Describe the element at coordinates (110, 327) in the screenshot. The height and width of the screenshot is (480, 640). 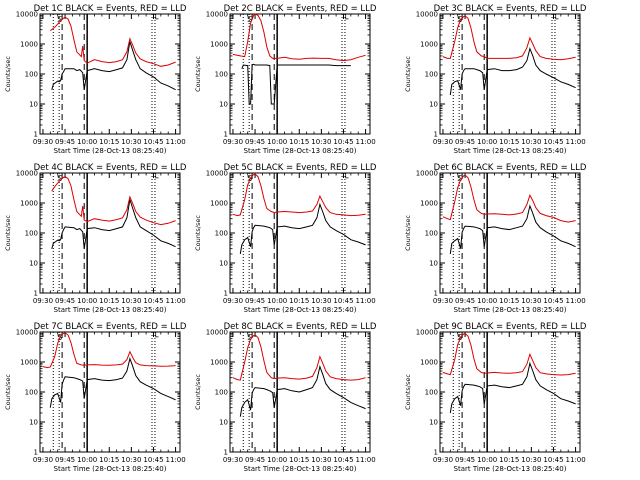
I see `panel-title: Det 7C BLACK = Events, RED = LLD` at that location.